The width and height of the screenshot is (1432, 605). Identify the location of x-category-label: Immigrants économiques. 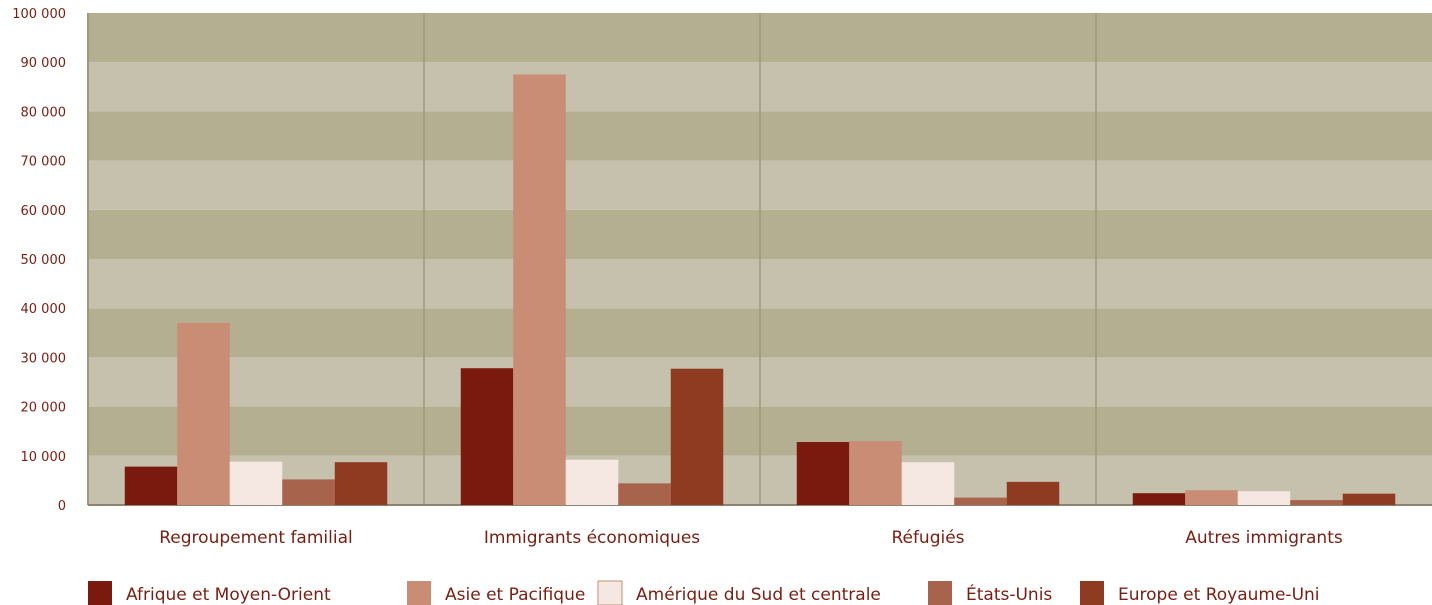
(592, 538).